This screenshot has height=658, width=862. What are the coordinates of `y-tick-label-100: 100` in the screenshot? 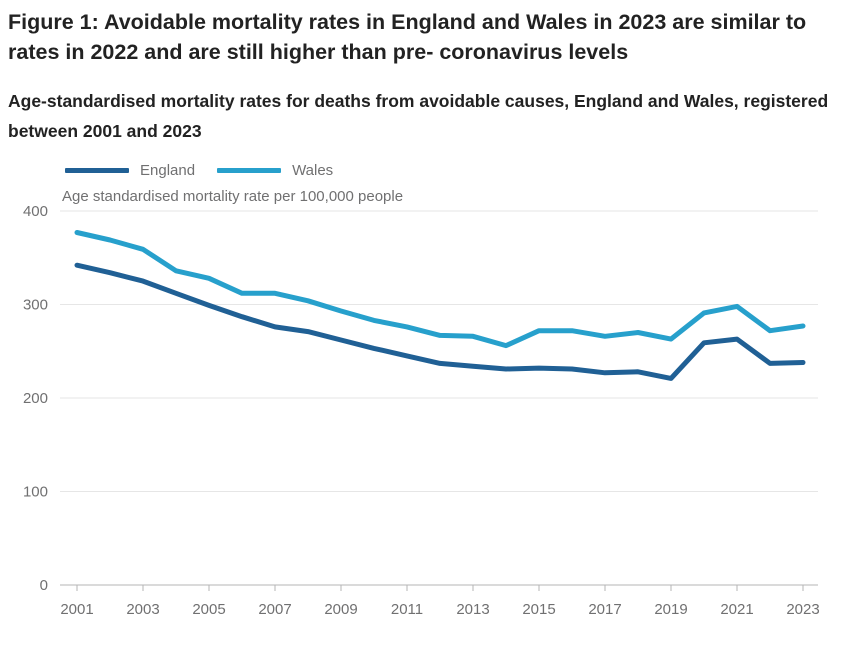 It's located at (35, 492).